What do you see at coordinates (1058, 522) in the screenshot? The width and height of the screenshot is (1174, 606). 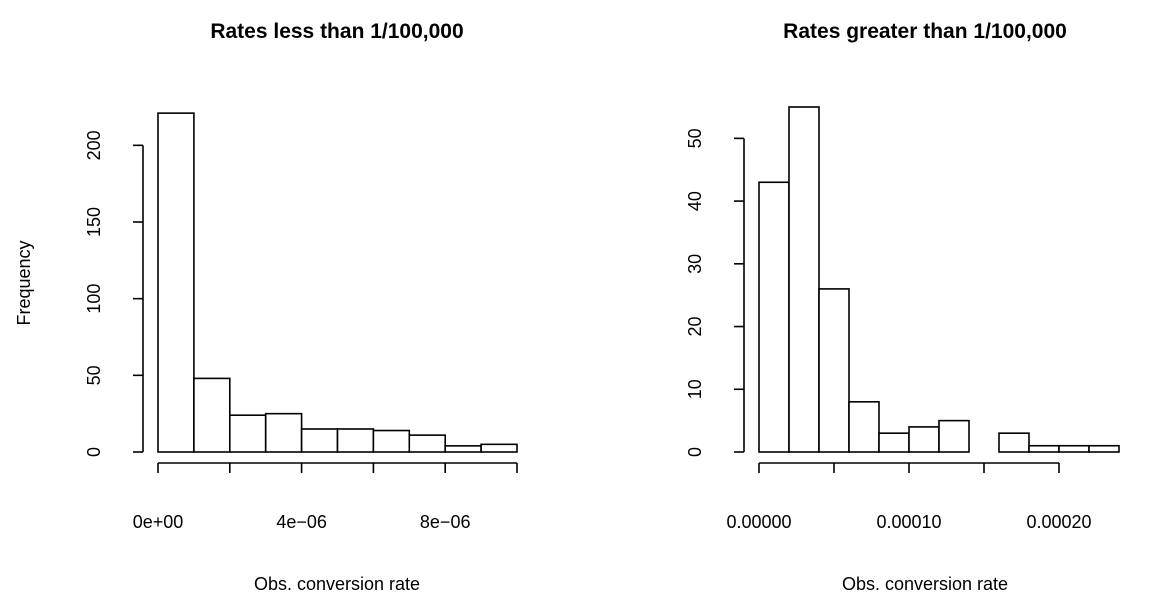 I see `x-tick-label: 0.00020` at bounding box center [1058, 522].